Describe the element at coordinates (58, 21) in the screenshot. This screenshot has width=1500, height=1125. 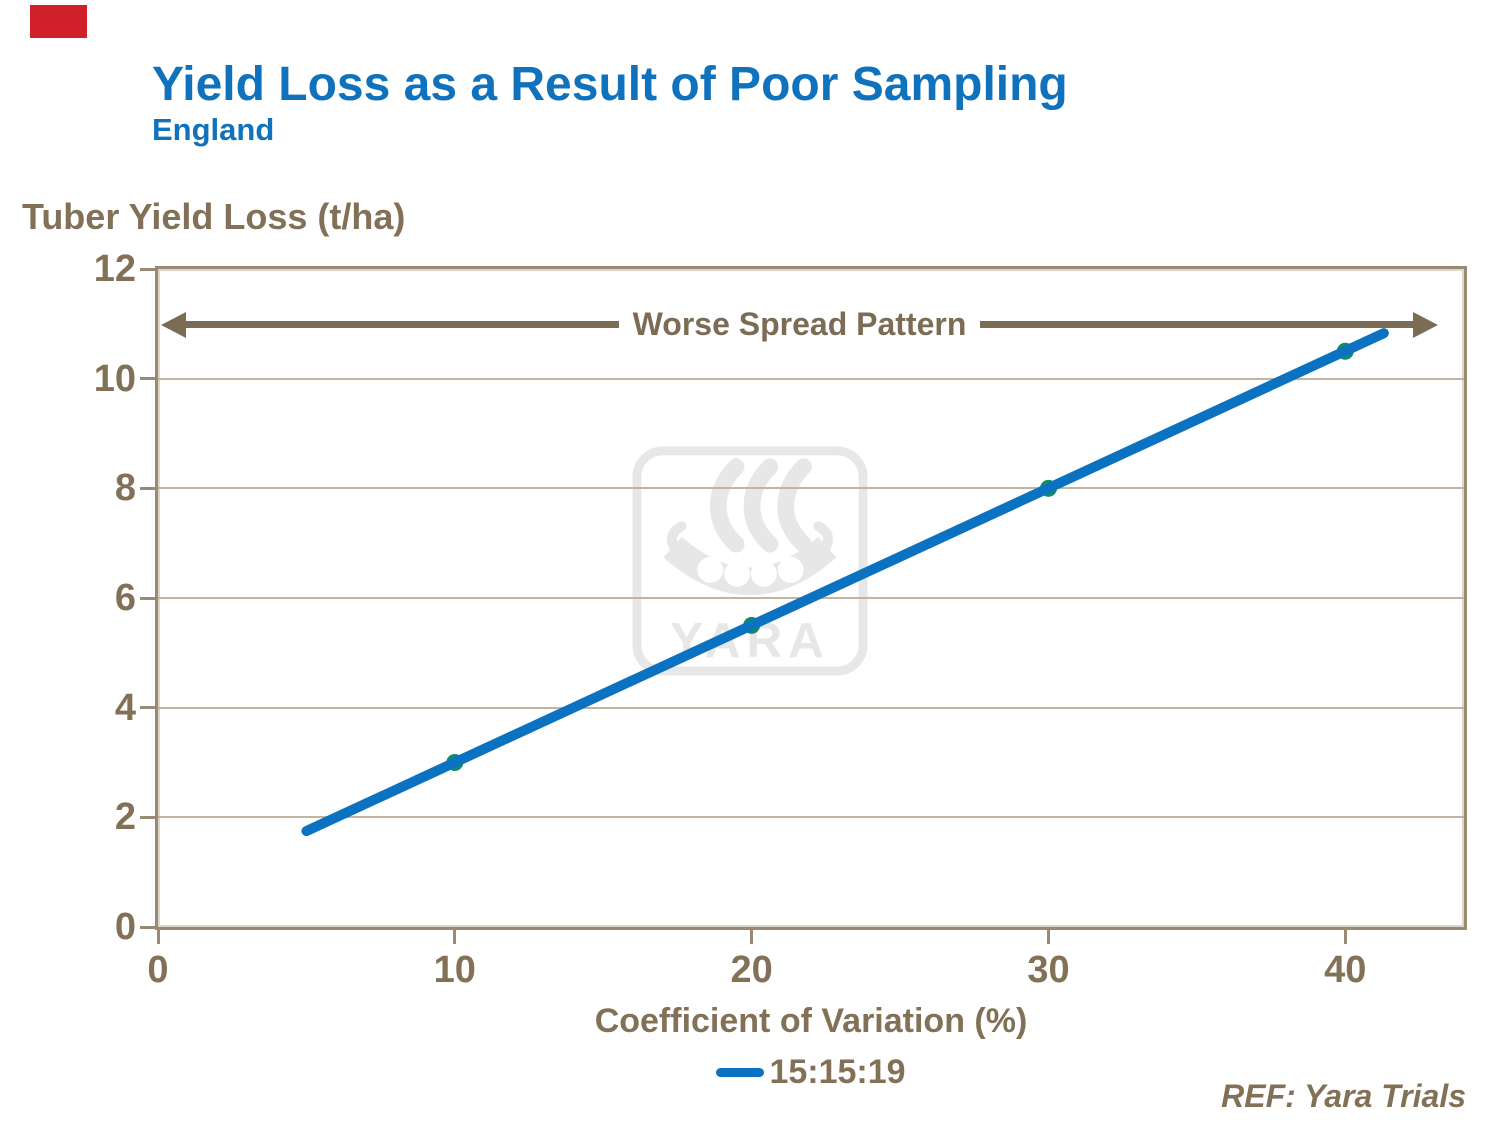
I see `red-annotation-box` at that location.